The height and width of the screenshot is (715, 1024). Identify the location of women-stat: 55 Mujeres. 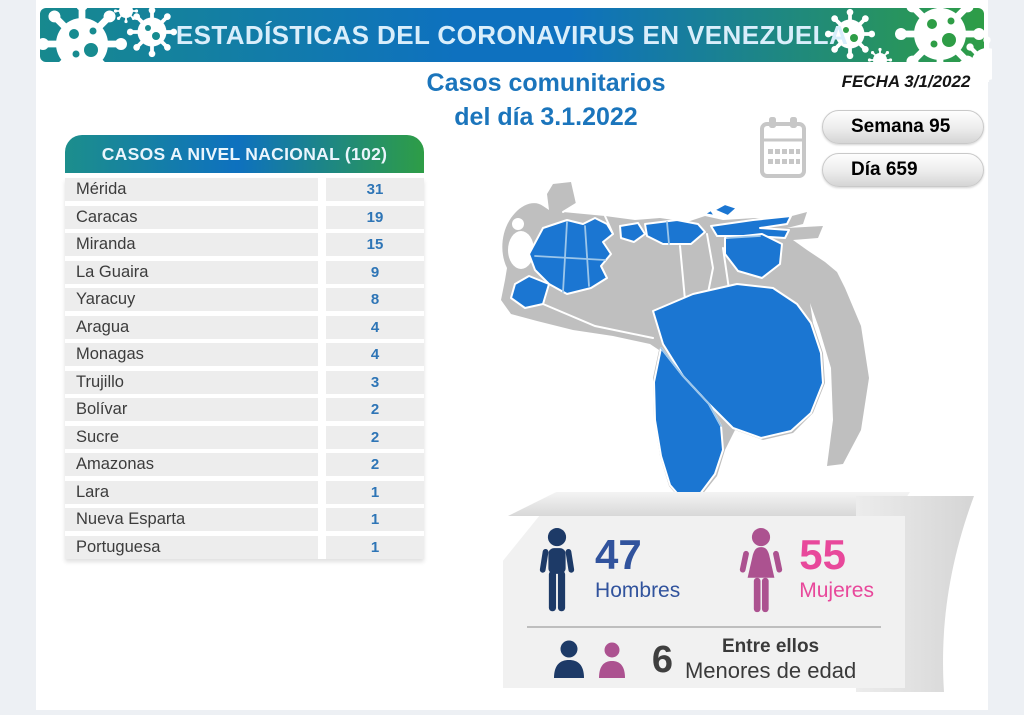
(806, 572).